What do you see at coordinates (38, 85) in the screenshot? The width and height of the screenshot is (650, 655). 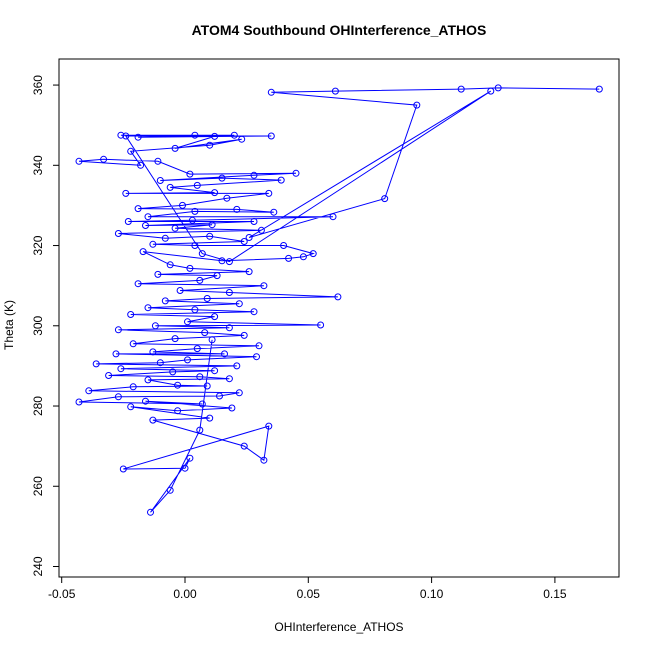 I see `y-tick-label: 360` at bounding box center [38, 85].